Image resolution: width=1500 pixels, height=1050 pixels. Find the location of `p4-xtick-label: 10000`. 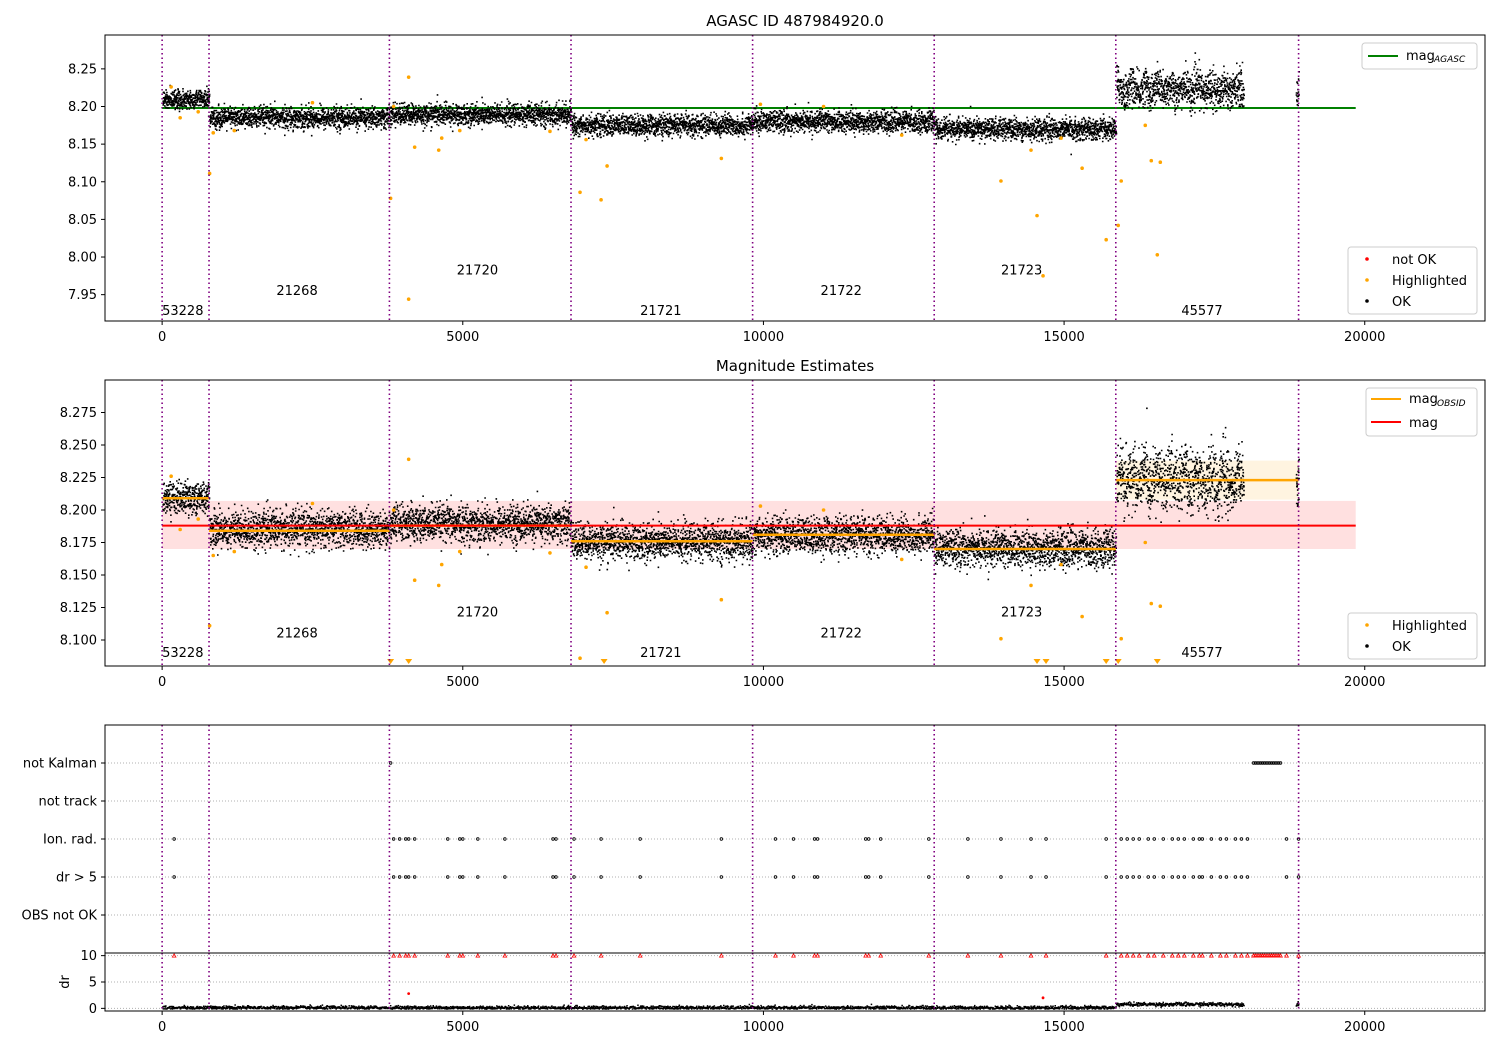

p4-xtick-label: 10000 is located at coordinates (763, 1027).